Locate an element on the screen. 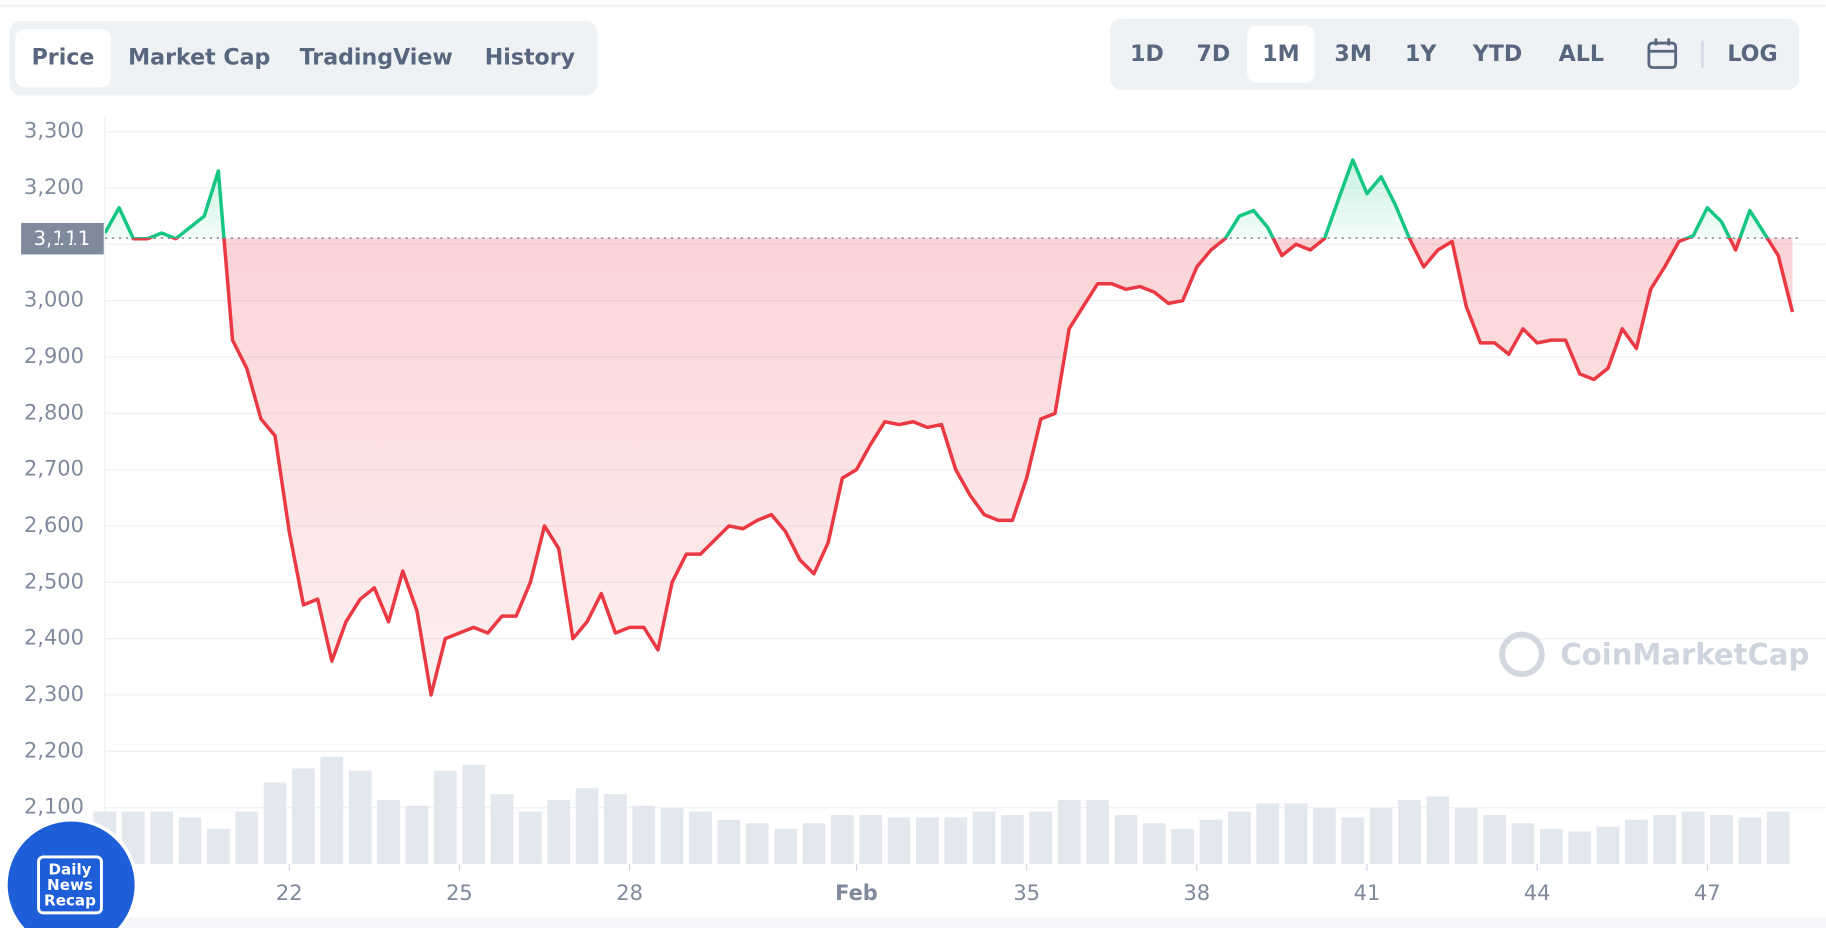 The width and height of the screenshot is (1826, 928). x-tick-label: 35 is located at coordinates (1026, 893).